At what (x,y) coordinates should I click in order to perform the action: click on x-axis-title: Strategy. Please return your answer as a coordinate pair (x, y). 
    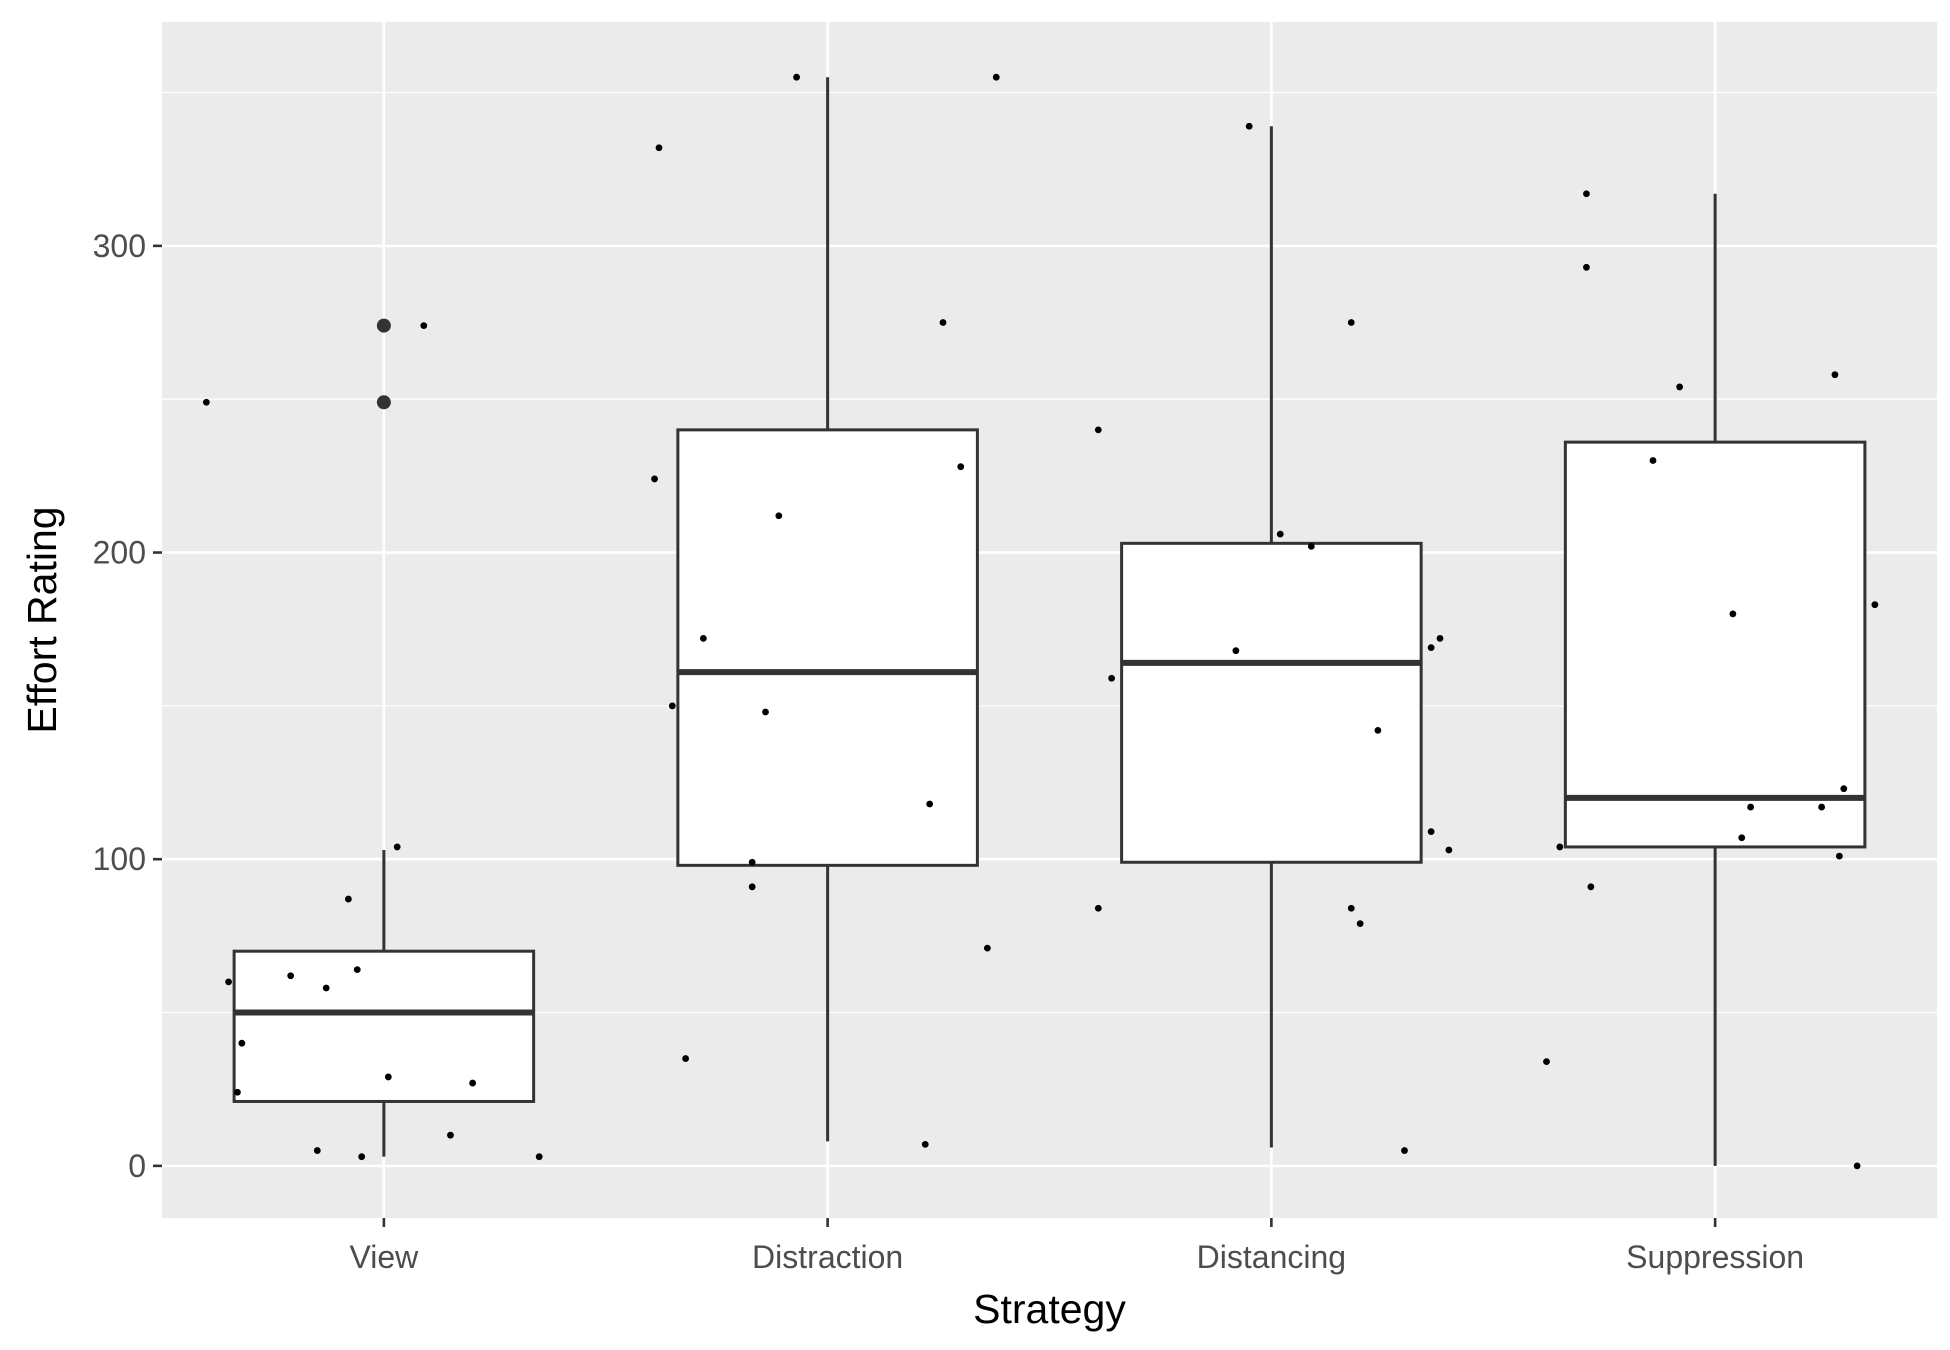
    Looking at the image, I should click on (1049, 1309).